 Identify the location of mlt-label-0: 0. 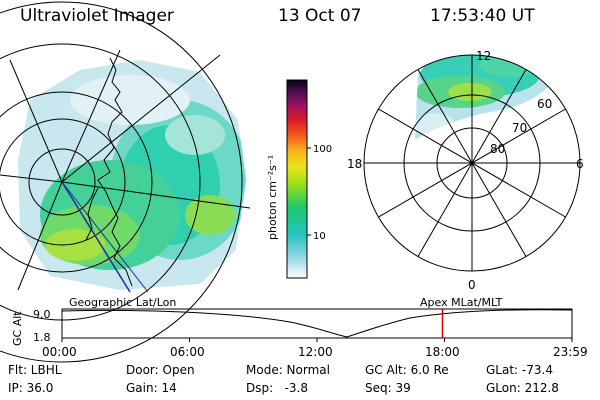
(472, 285).